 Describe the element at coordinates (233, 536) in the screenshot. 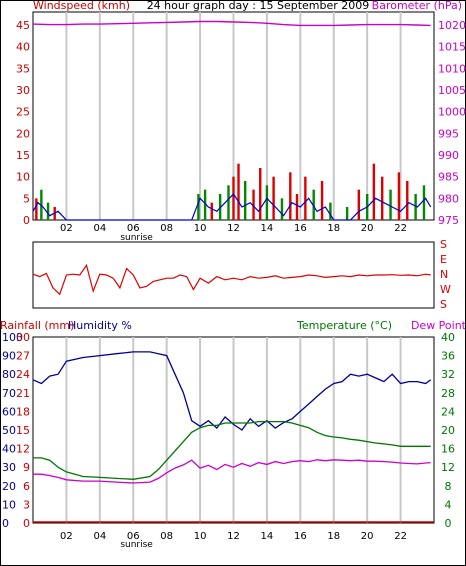

I see `temp-x-tick-label: 12` at that location.